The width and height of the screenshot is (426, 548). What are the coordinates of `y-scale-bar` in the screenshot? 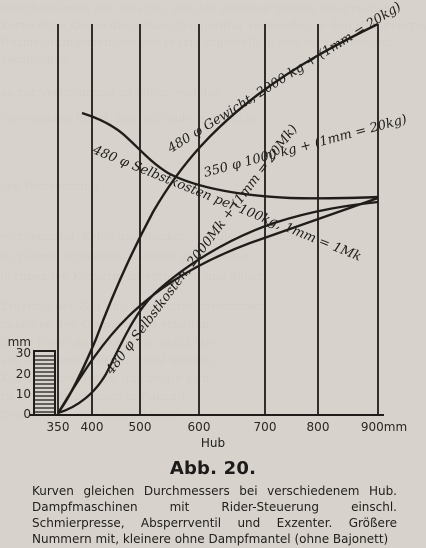 It's located at (44, 383).